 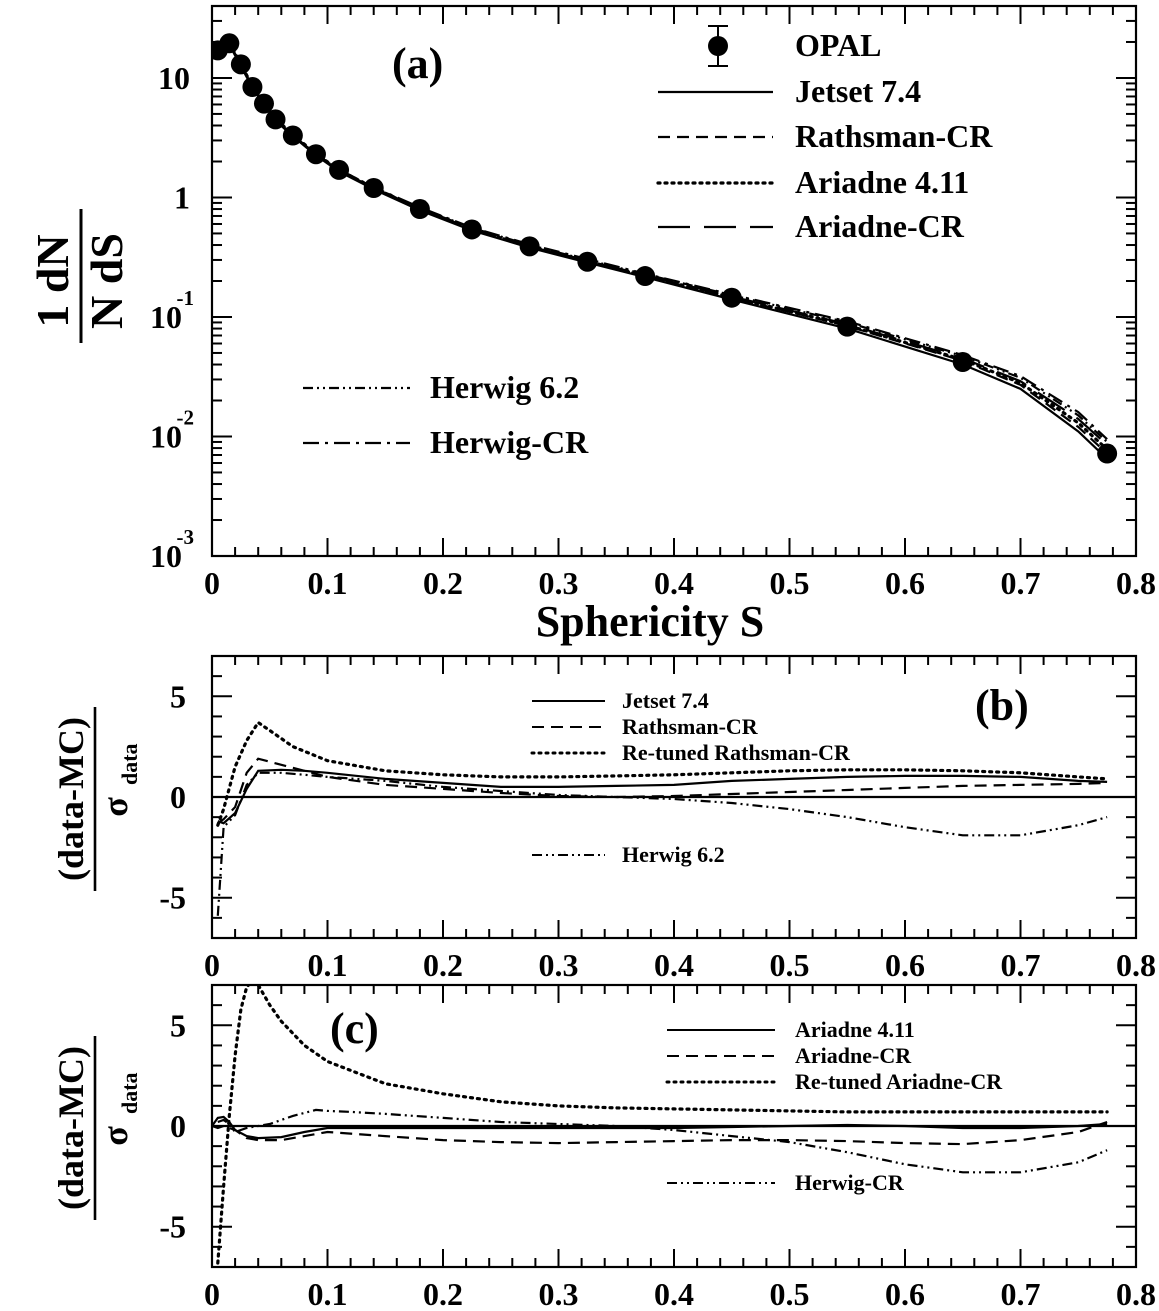 I want to click on series-line-re-tuned-rathsman-cr, so click(x=662, y=773).